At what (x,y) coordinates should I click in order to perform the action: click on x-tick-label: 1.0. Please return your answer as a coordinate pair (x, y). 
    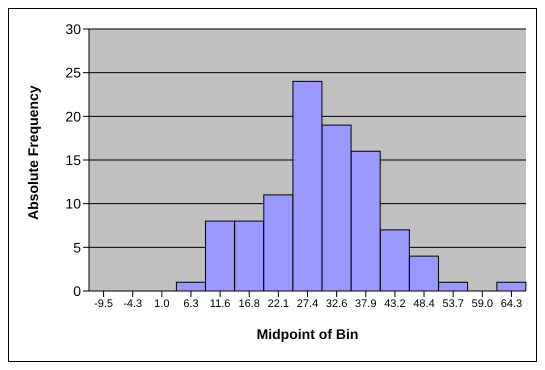
    Looking at the image, I should click on (162, 304).